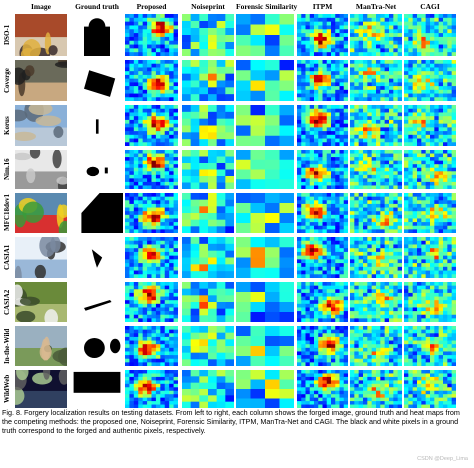 This screenshot has width=474, height=468. What do you see at coordinates (151, 213) in the screenshot?
I see `cell-r4-c2` at bounding box center [151, 213].